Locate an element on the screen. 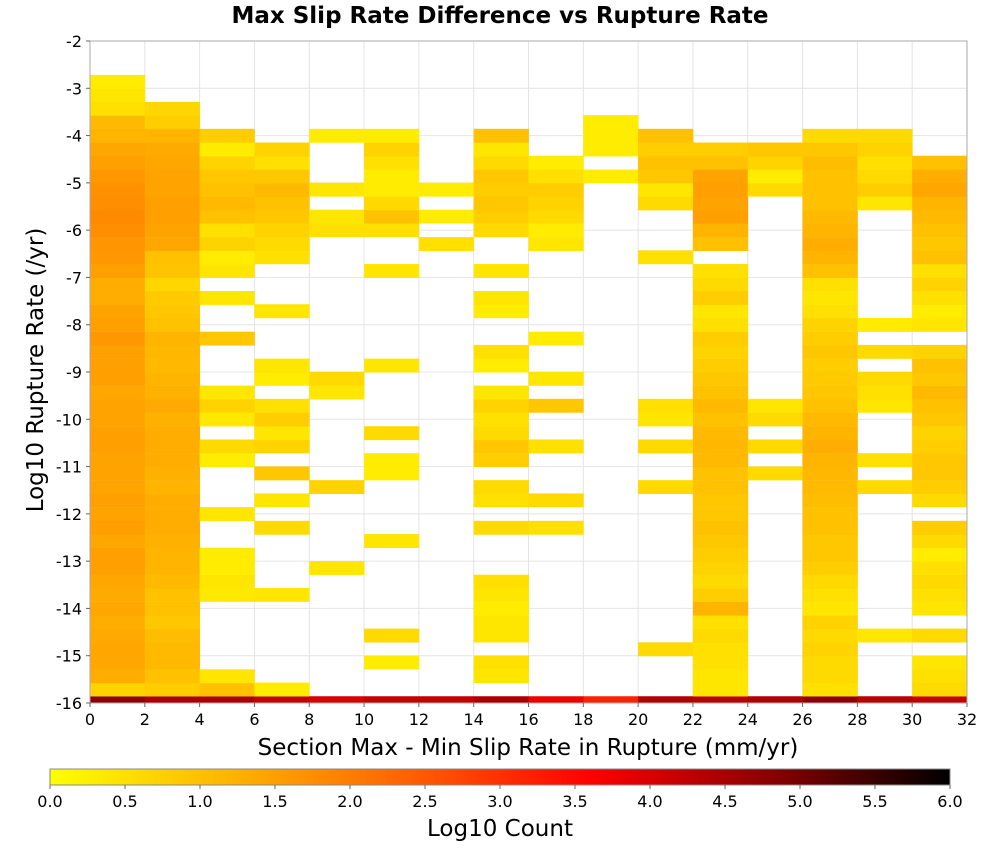 This screenshot has width=1000, height=850. chart-title: Max Slip Rate Difference vs Rupture Rate is located at coordinates (499, 16).